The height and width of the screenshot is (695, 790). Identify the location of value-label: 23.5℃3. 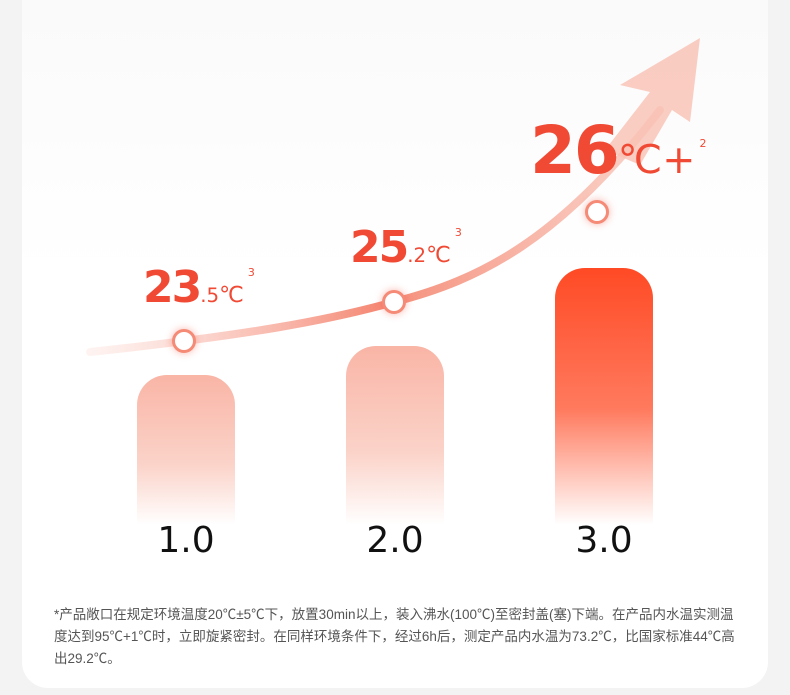
(199, 287).